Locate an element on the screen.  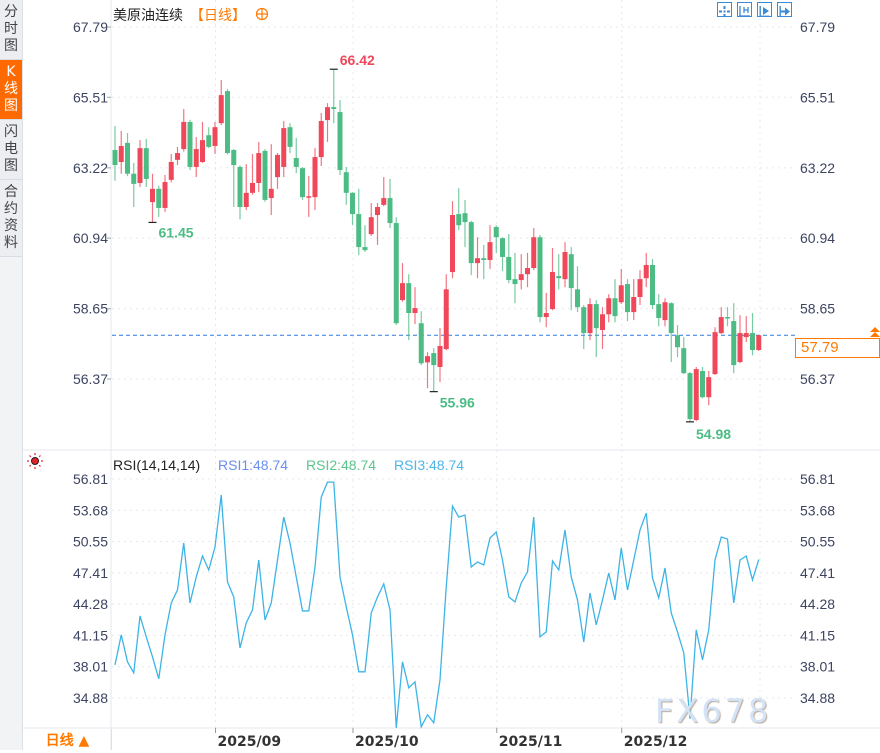
price-axis-label-left: 65.51 is located at coordinates (90, 97).